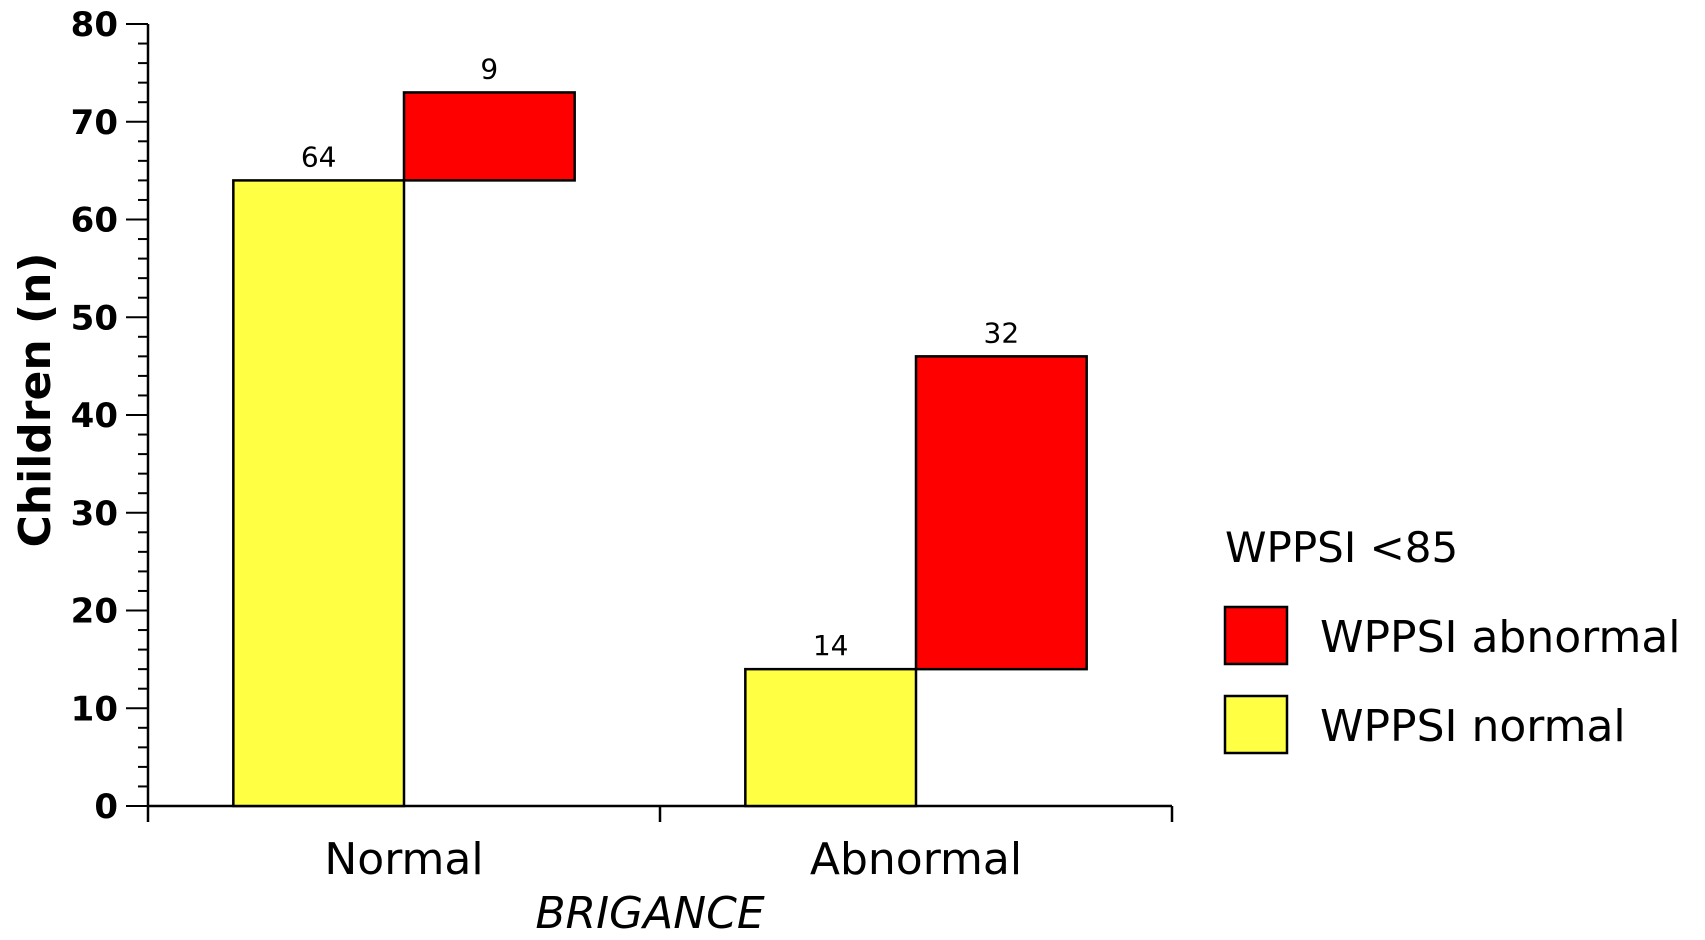  I want to click on legend-label-wppsi-normal: WPPSI normal, so click(1473, 726).